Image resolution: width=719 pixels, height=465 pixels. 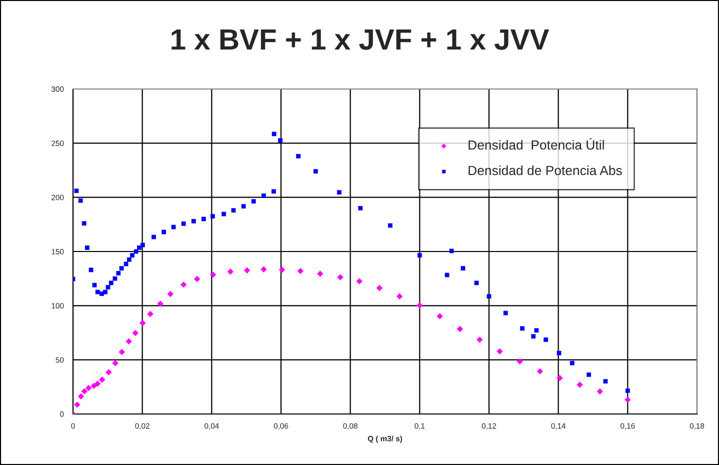 What do you see at coordinates (360, 39) in the screenshot?
I see `chart-title: 1 x BVF + 1 x JVF + 1 x JVV` at bounding box center [360, 39].